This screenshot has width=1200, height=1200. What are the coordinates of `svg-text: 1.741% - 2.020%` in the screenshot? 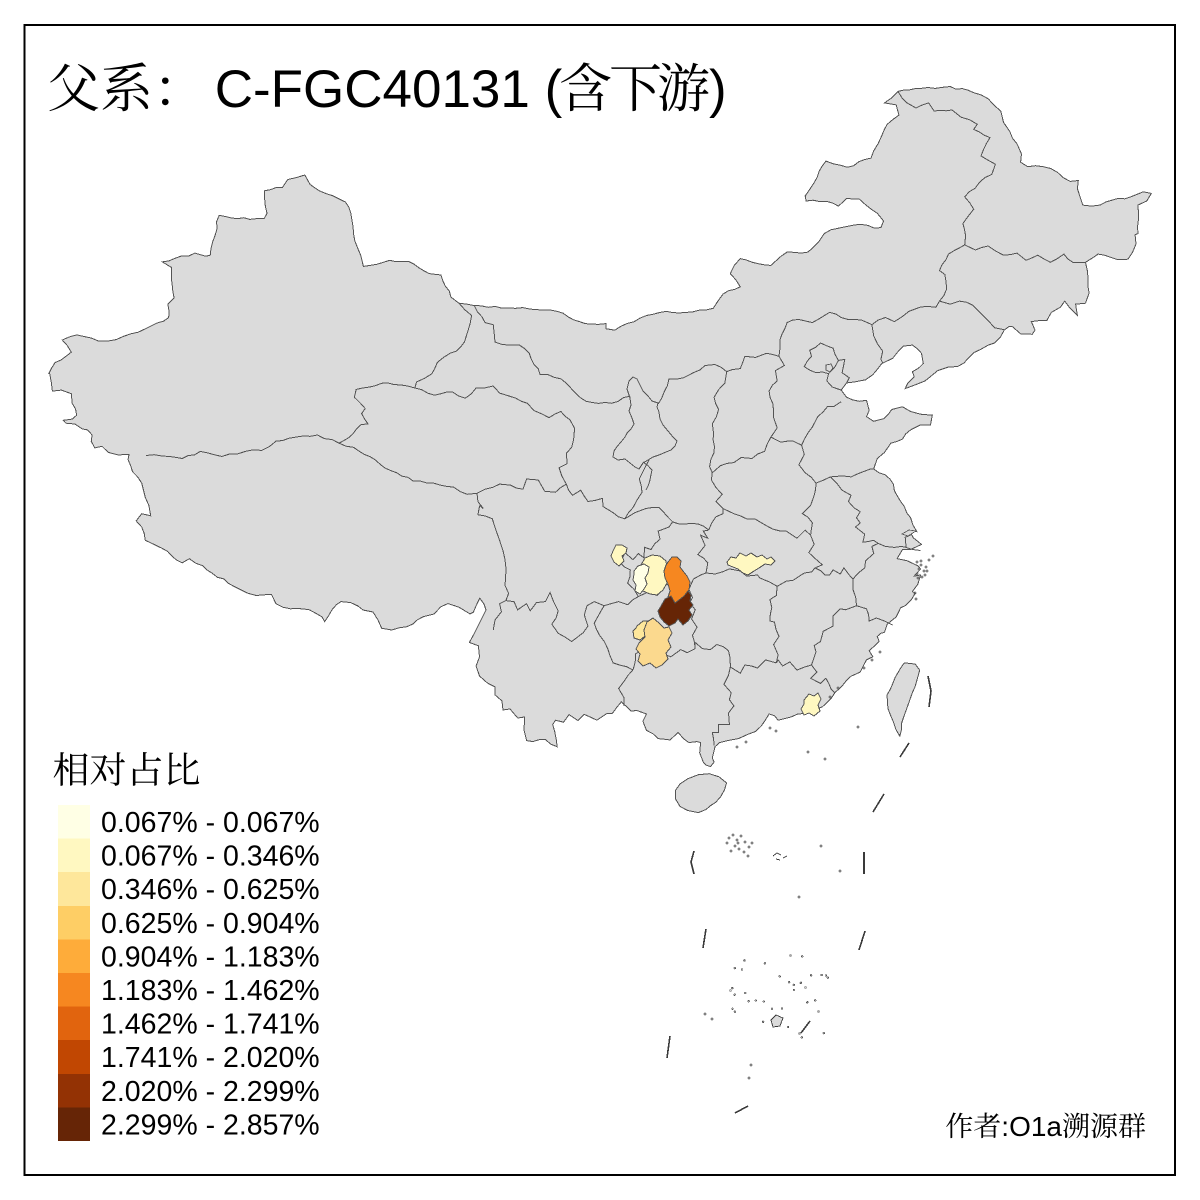 It's located at (210, 1058).